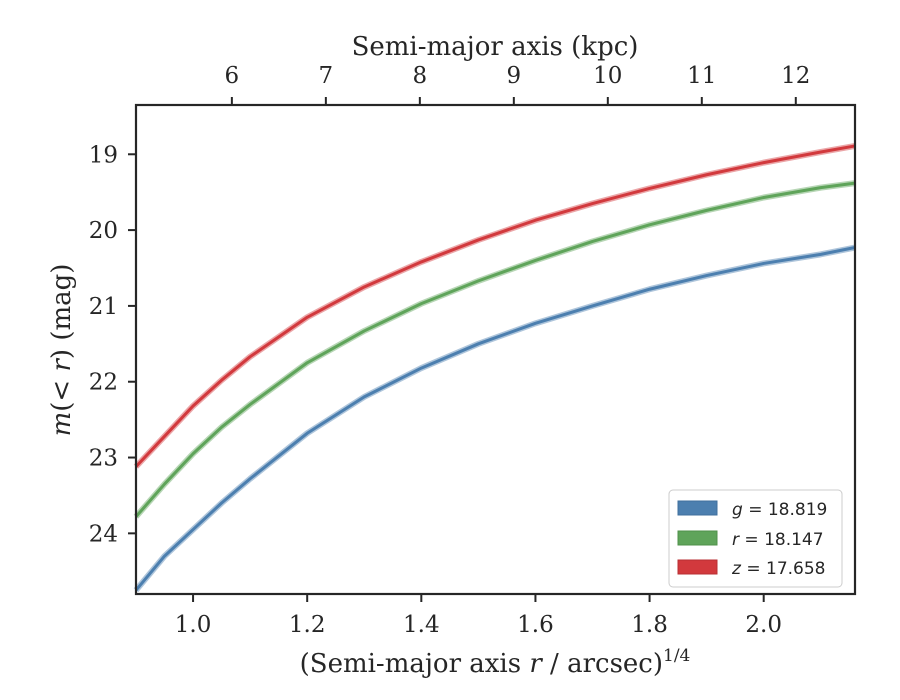 This screenshot has width=900, height=700. Describe the element at coordinates (307, 625) in the screenshot. I see `x-tick-label: 1.2` at that location.